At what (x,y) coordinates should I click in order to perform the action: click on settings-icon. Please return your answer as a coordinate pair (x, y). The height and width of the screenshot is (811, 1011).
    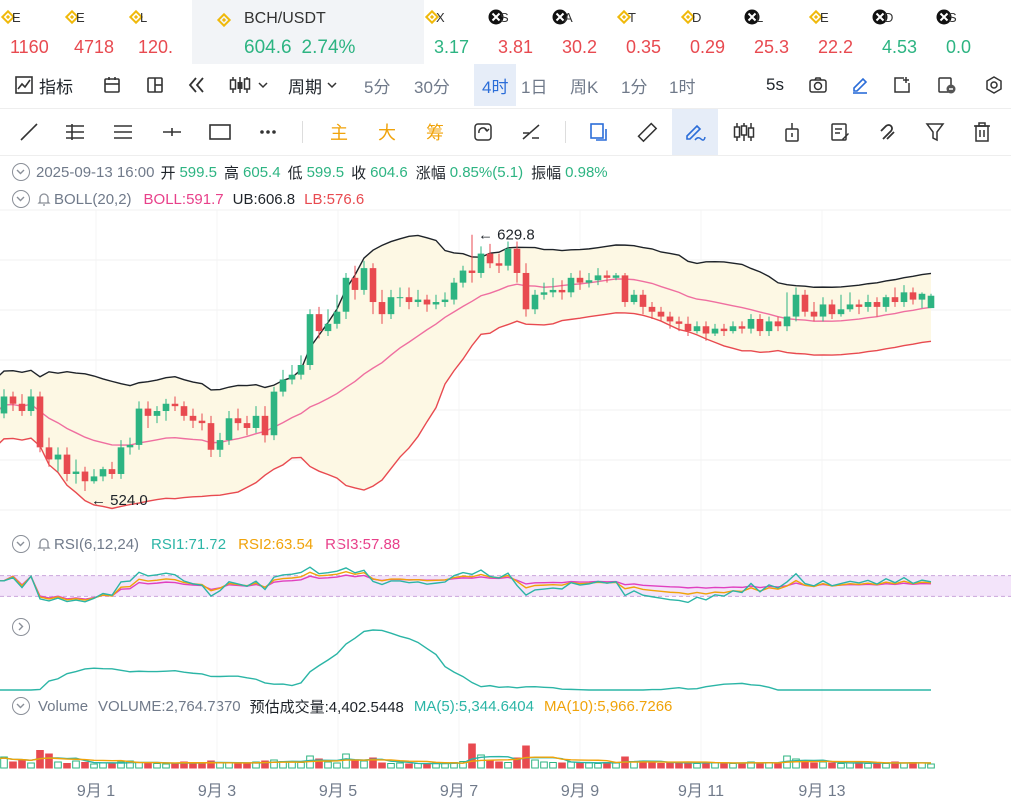
    Looking at the image, I should click on (994, 85).